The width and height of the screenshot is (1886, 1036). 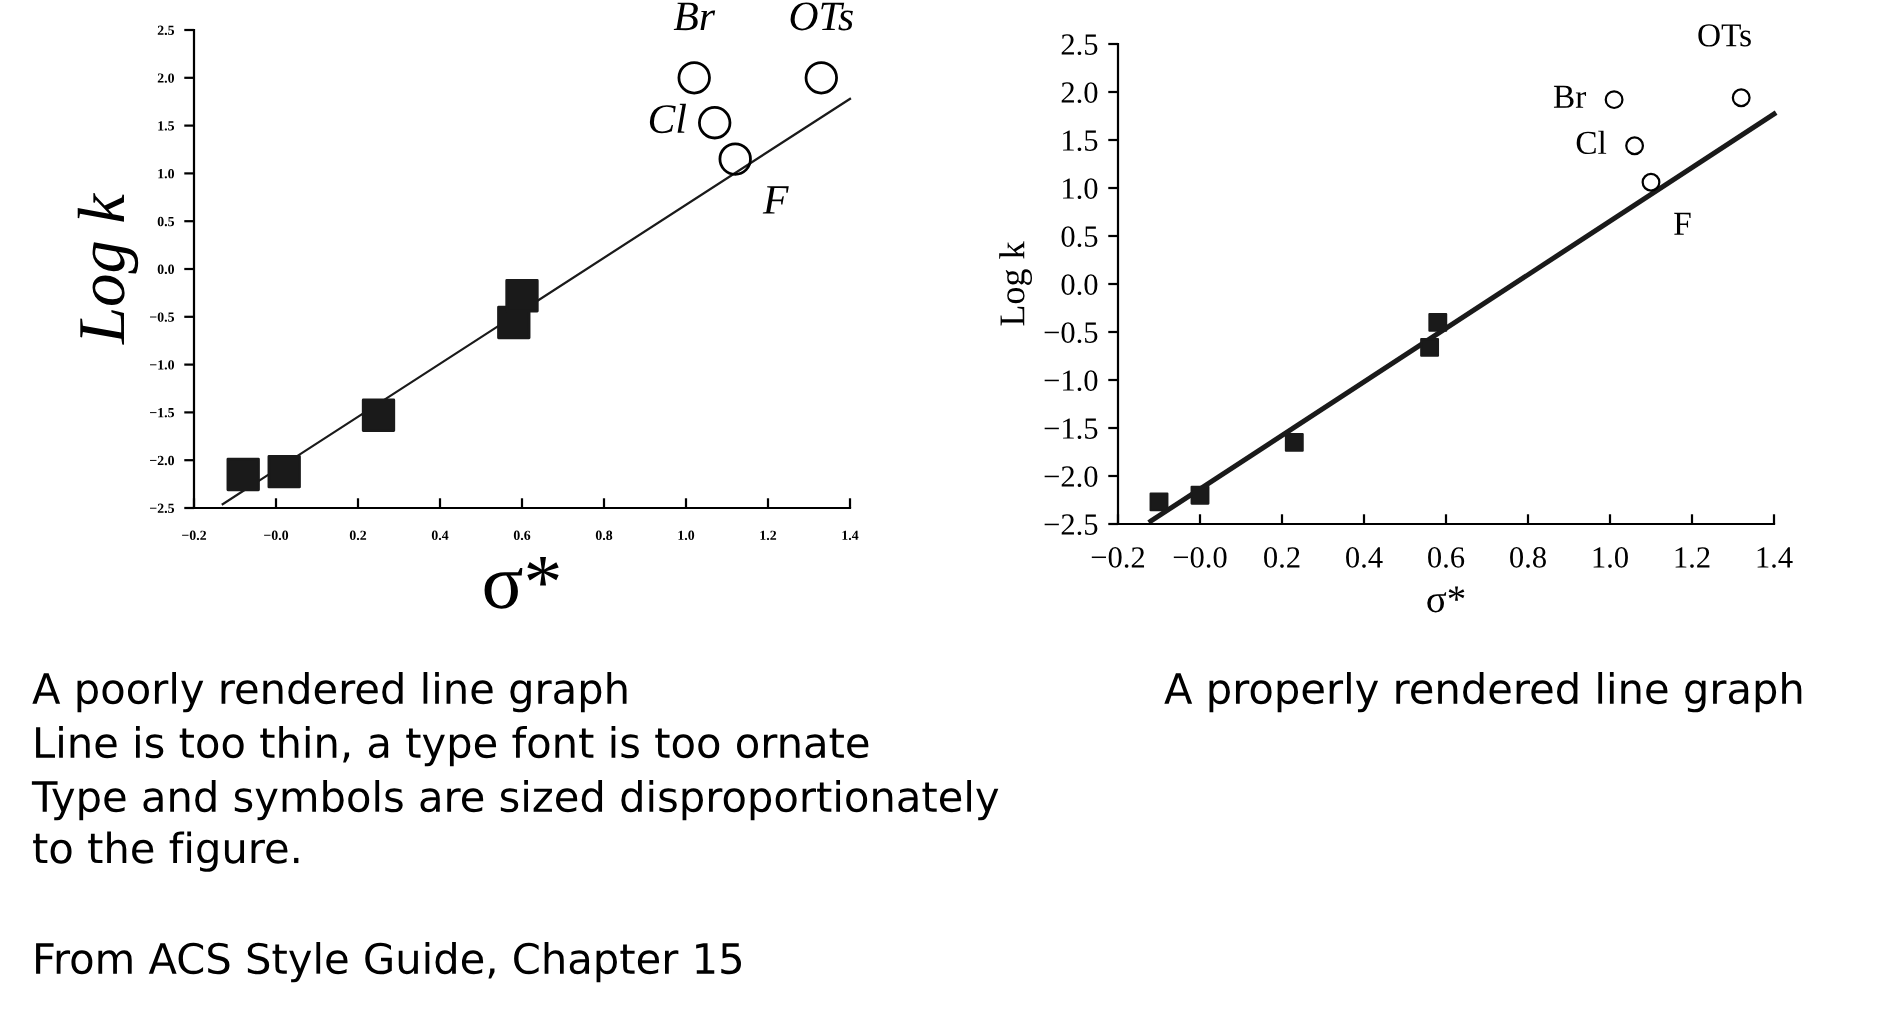 What do you see at coordinates (329, 692) in the screenshot?
I see `text: A poorly rendered line graph` at bounding box center [329, 692].